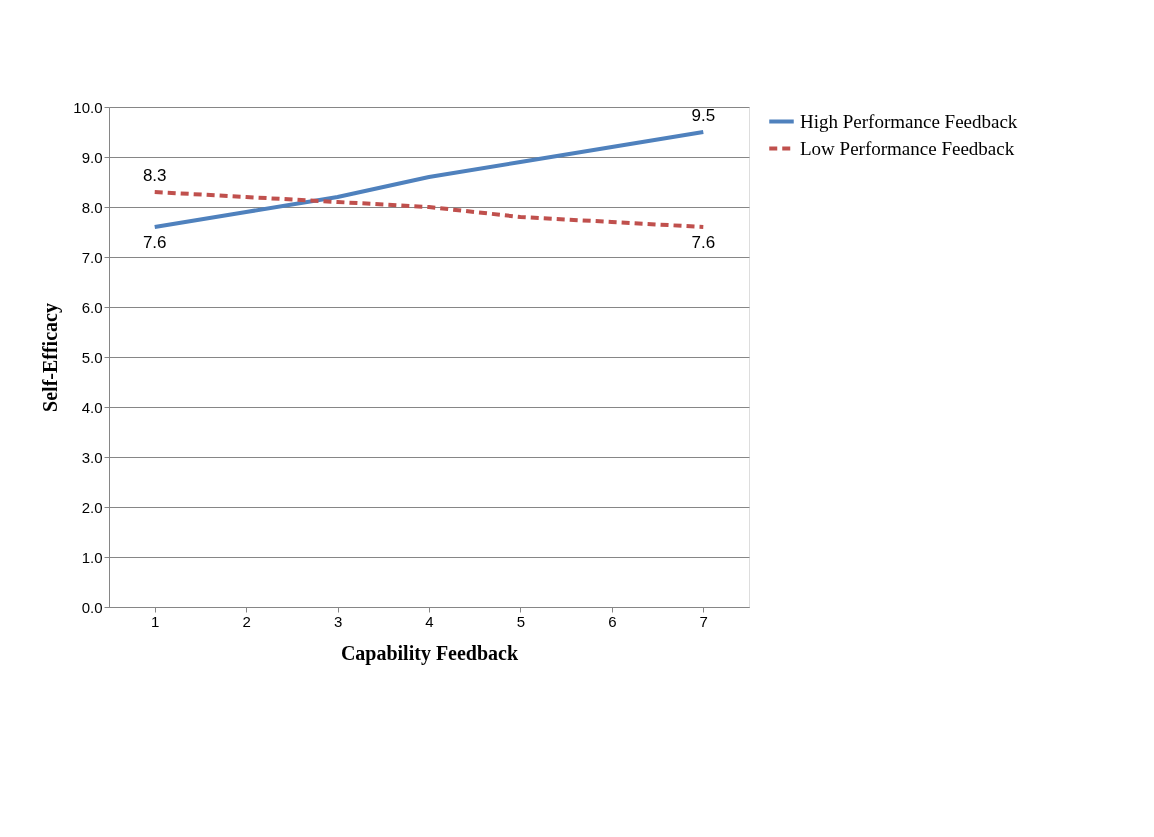  What do you see at coordinates (909, 121) in the screenshot?
I see `legend-label: High Performance Feedback` at bounding box center [909, 121].